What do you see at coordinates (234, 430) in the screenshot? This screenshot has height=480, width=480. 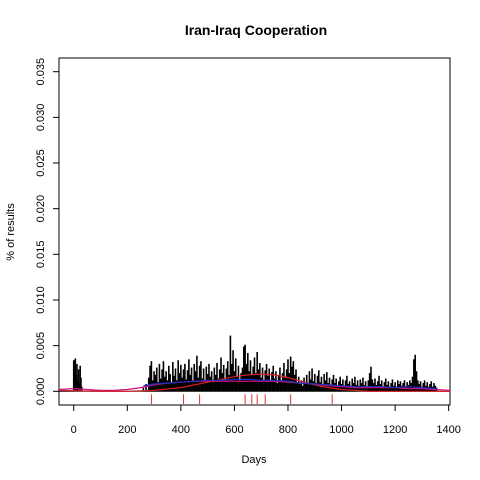 I see `x-tick-label: 600` at bounding box center [234, 430].